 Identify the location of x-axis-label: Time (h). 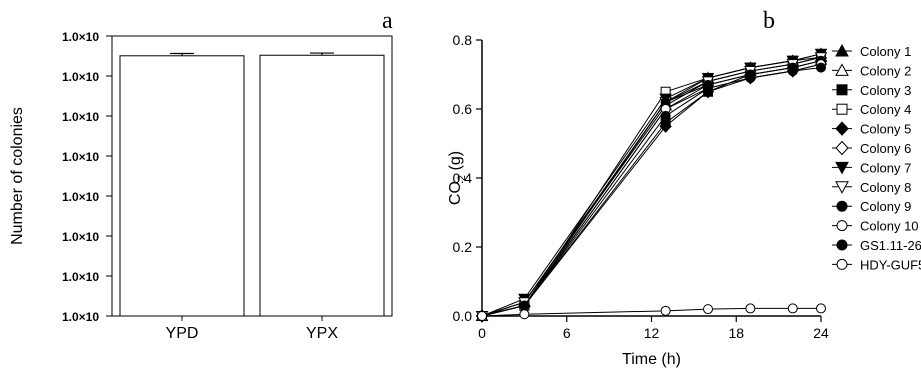
(651, 359).